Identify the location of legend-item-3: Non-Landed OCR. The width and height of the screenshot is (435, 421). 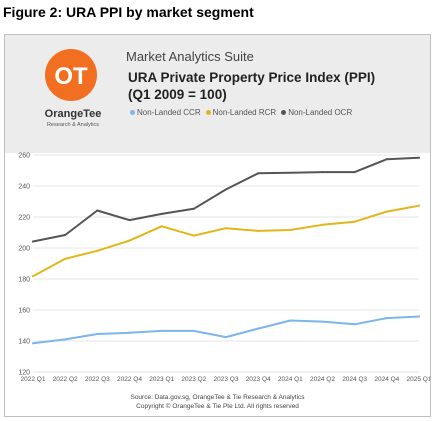
(316, 112).